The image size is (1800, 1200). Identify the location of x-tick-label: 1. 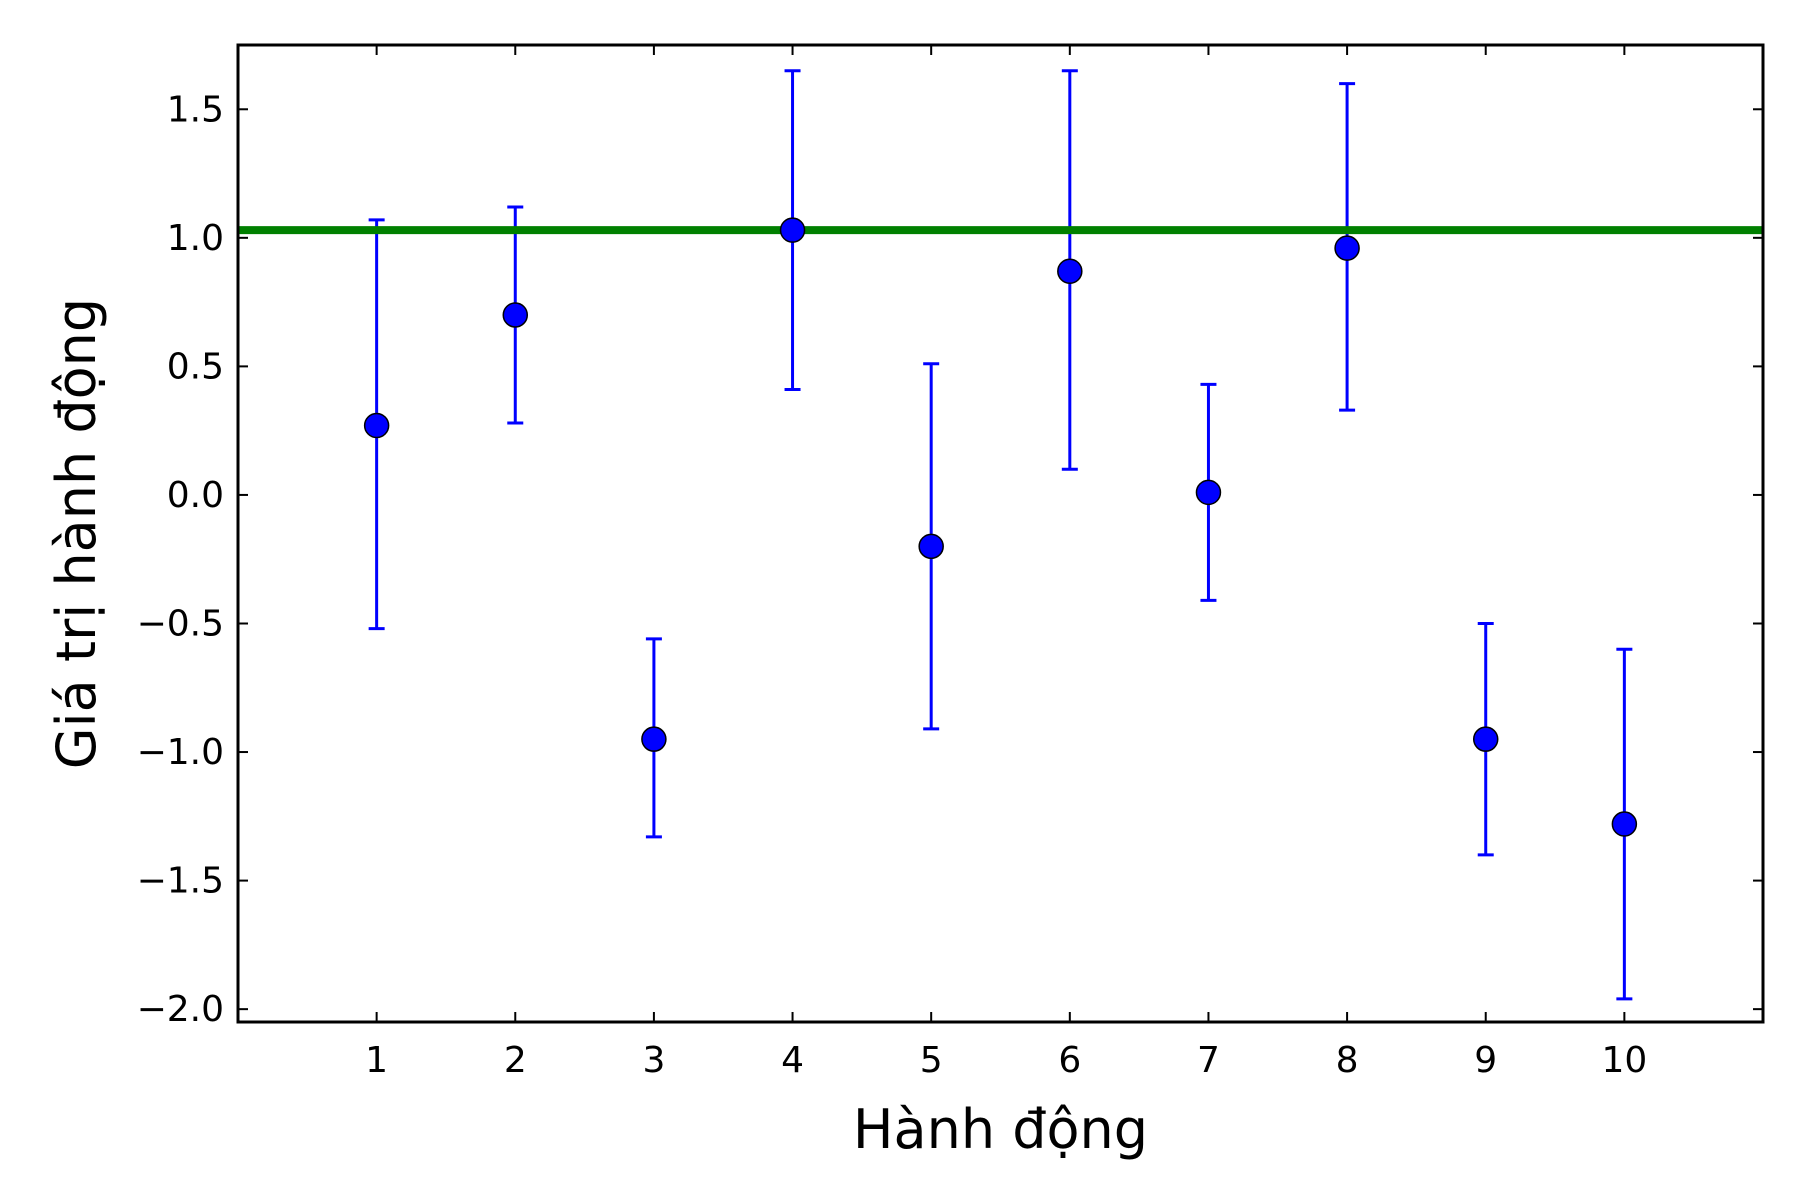
(376, 1060).